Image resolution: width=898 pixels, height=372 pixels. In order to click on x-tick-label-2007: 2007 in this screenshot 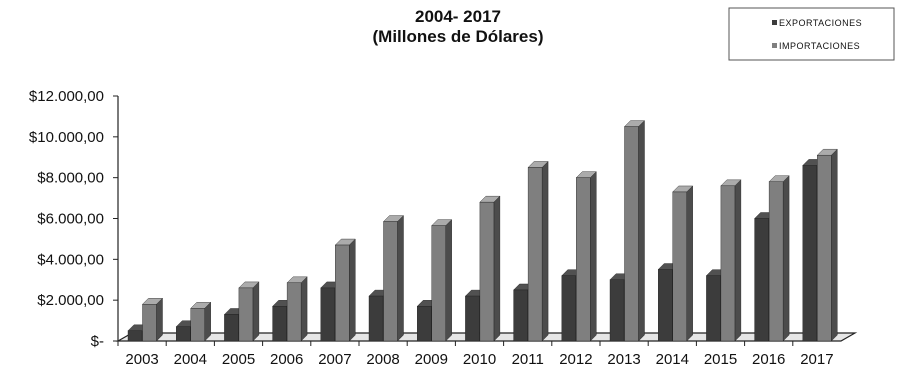, I will do `click(334, 359)`.